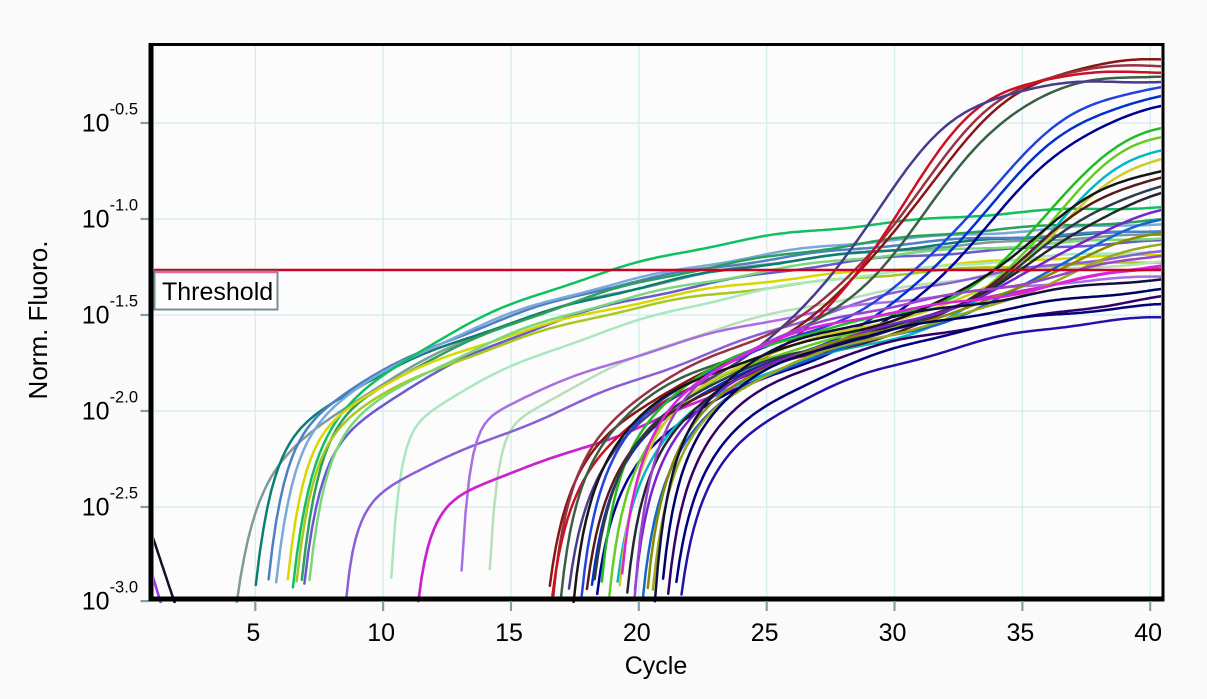 The image size is (1207, 699). I want to click on svg-text: 30, so click(893, 633).